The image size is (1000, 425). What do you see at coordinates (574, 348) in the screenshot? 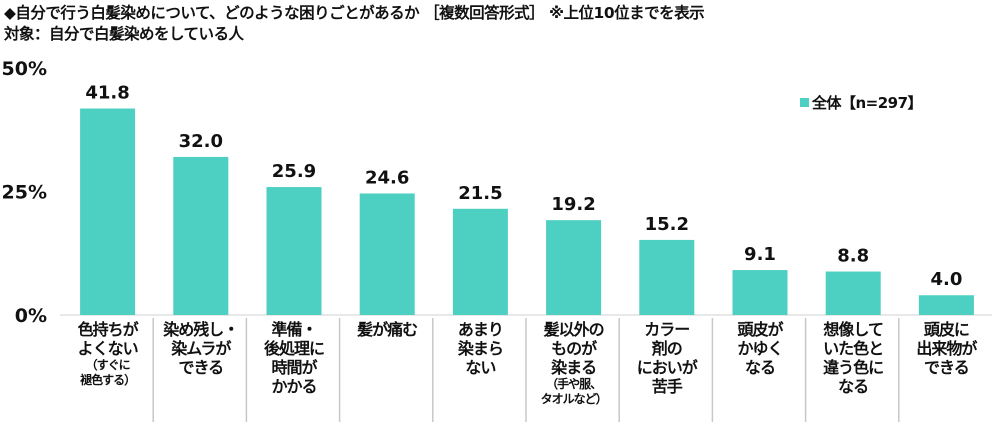
I see `x-tick-label-line: ものが` at bounding box center [574, 348].